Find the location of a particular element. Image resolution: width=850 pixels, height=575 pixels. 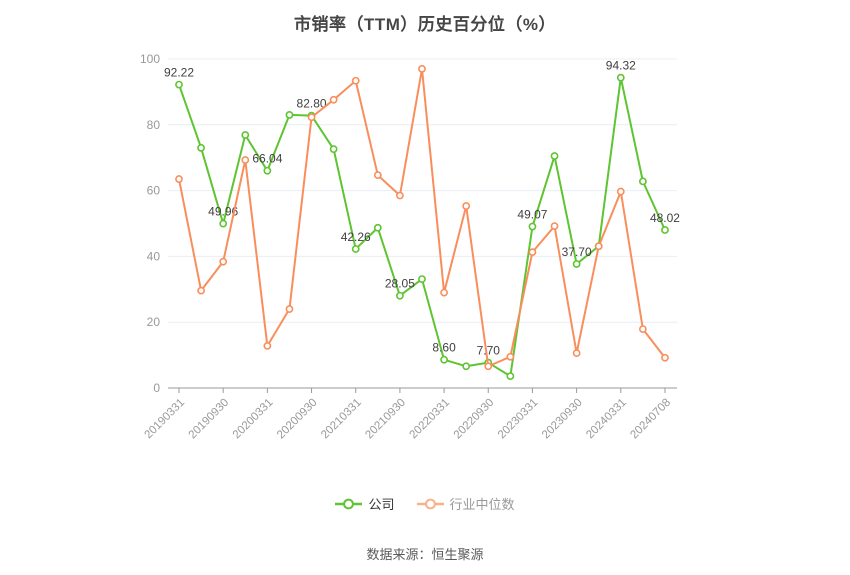

data-point-label: 82.80 is located at coordinates (312, 104).